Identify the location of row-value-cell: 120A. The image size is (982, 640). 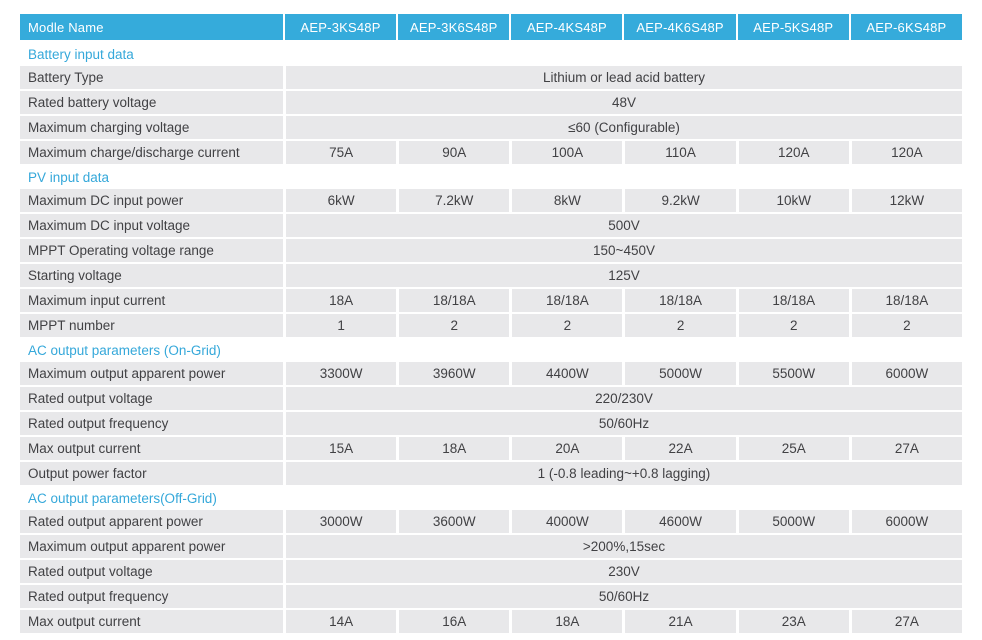
(793, 152).